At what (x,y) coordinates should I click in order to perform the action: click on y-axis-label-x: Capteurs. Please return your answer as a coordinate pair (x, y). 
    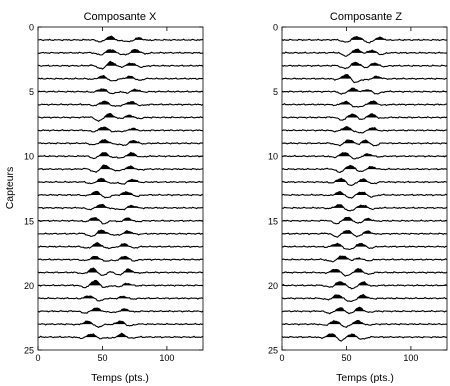
    Looking at the image, I should click on (10, 188).